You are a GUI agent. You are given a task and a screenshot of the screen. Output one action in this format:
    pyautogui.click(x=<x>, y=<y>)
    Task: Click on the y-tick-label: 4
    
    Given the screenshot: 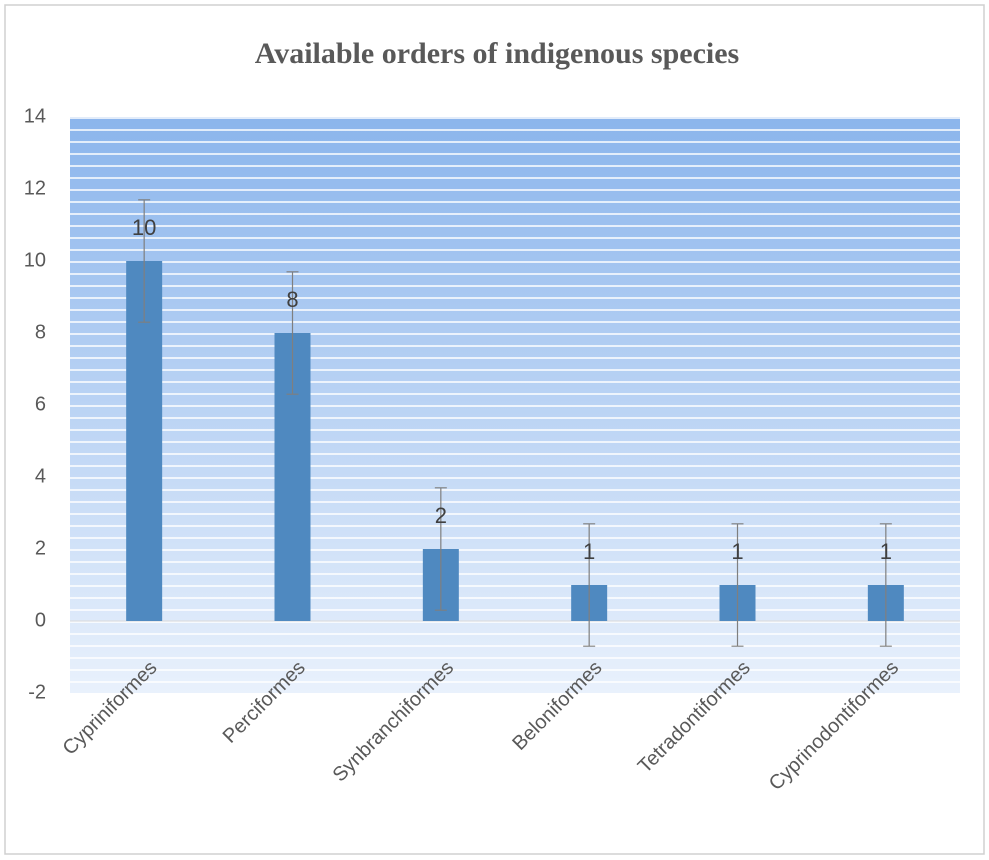 What is the action you would take?
    pyautogui.click(x=40, y=476)
    